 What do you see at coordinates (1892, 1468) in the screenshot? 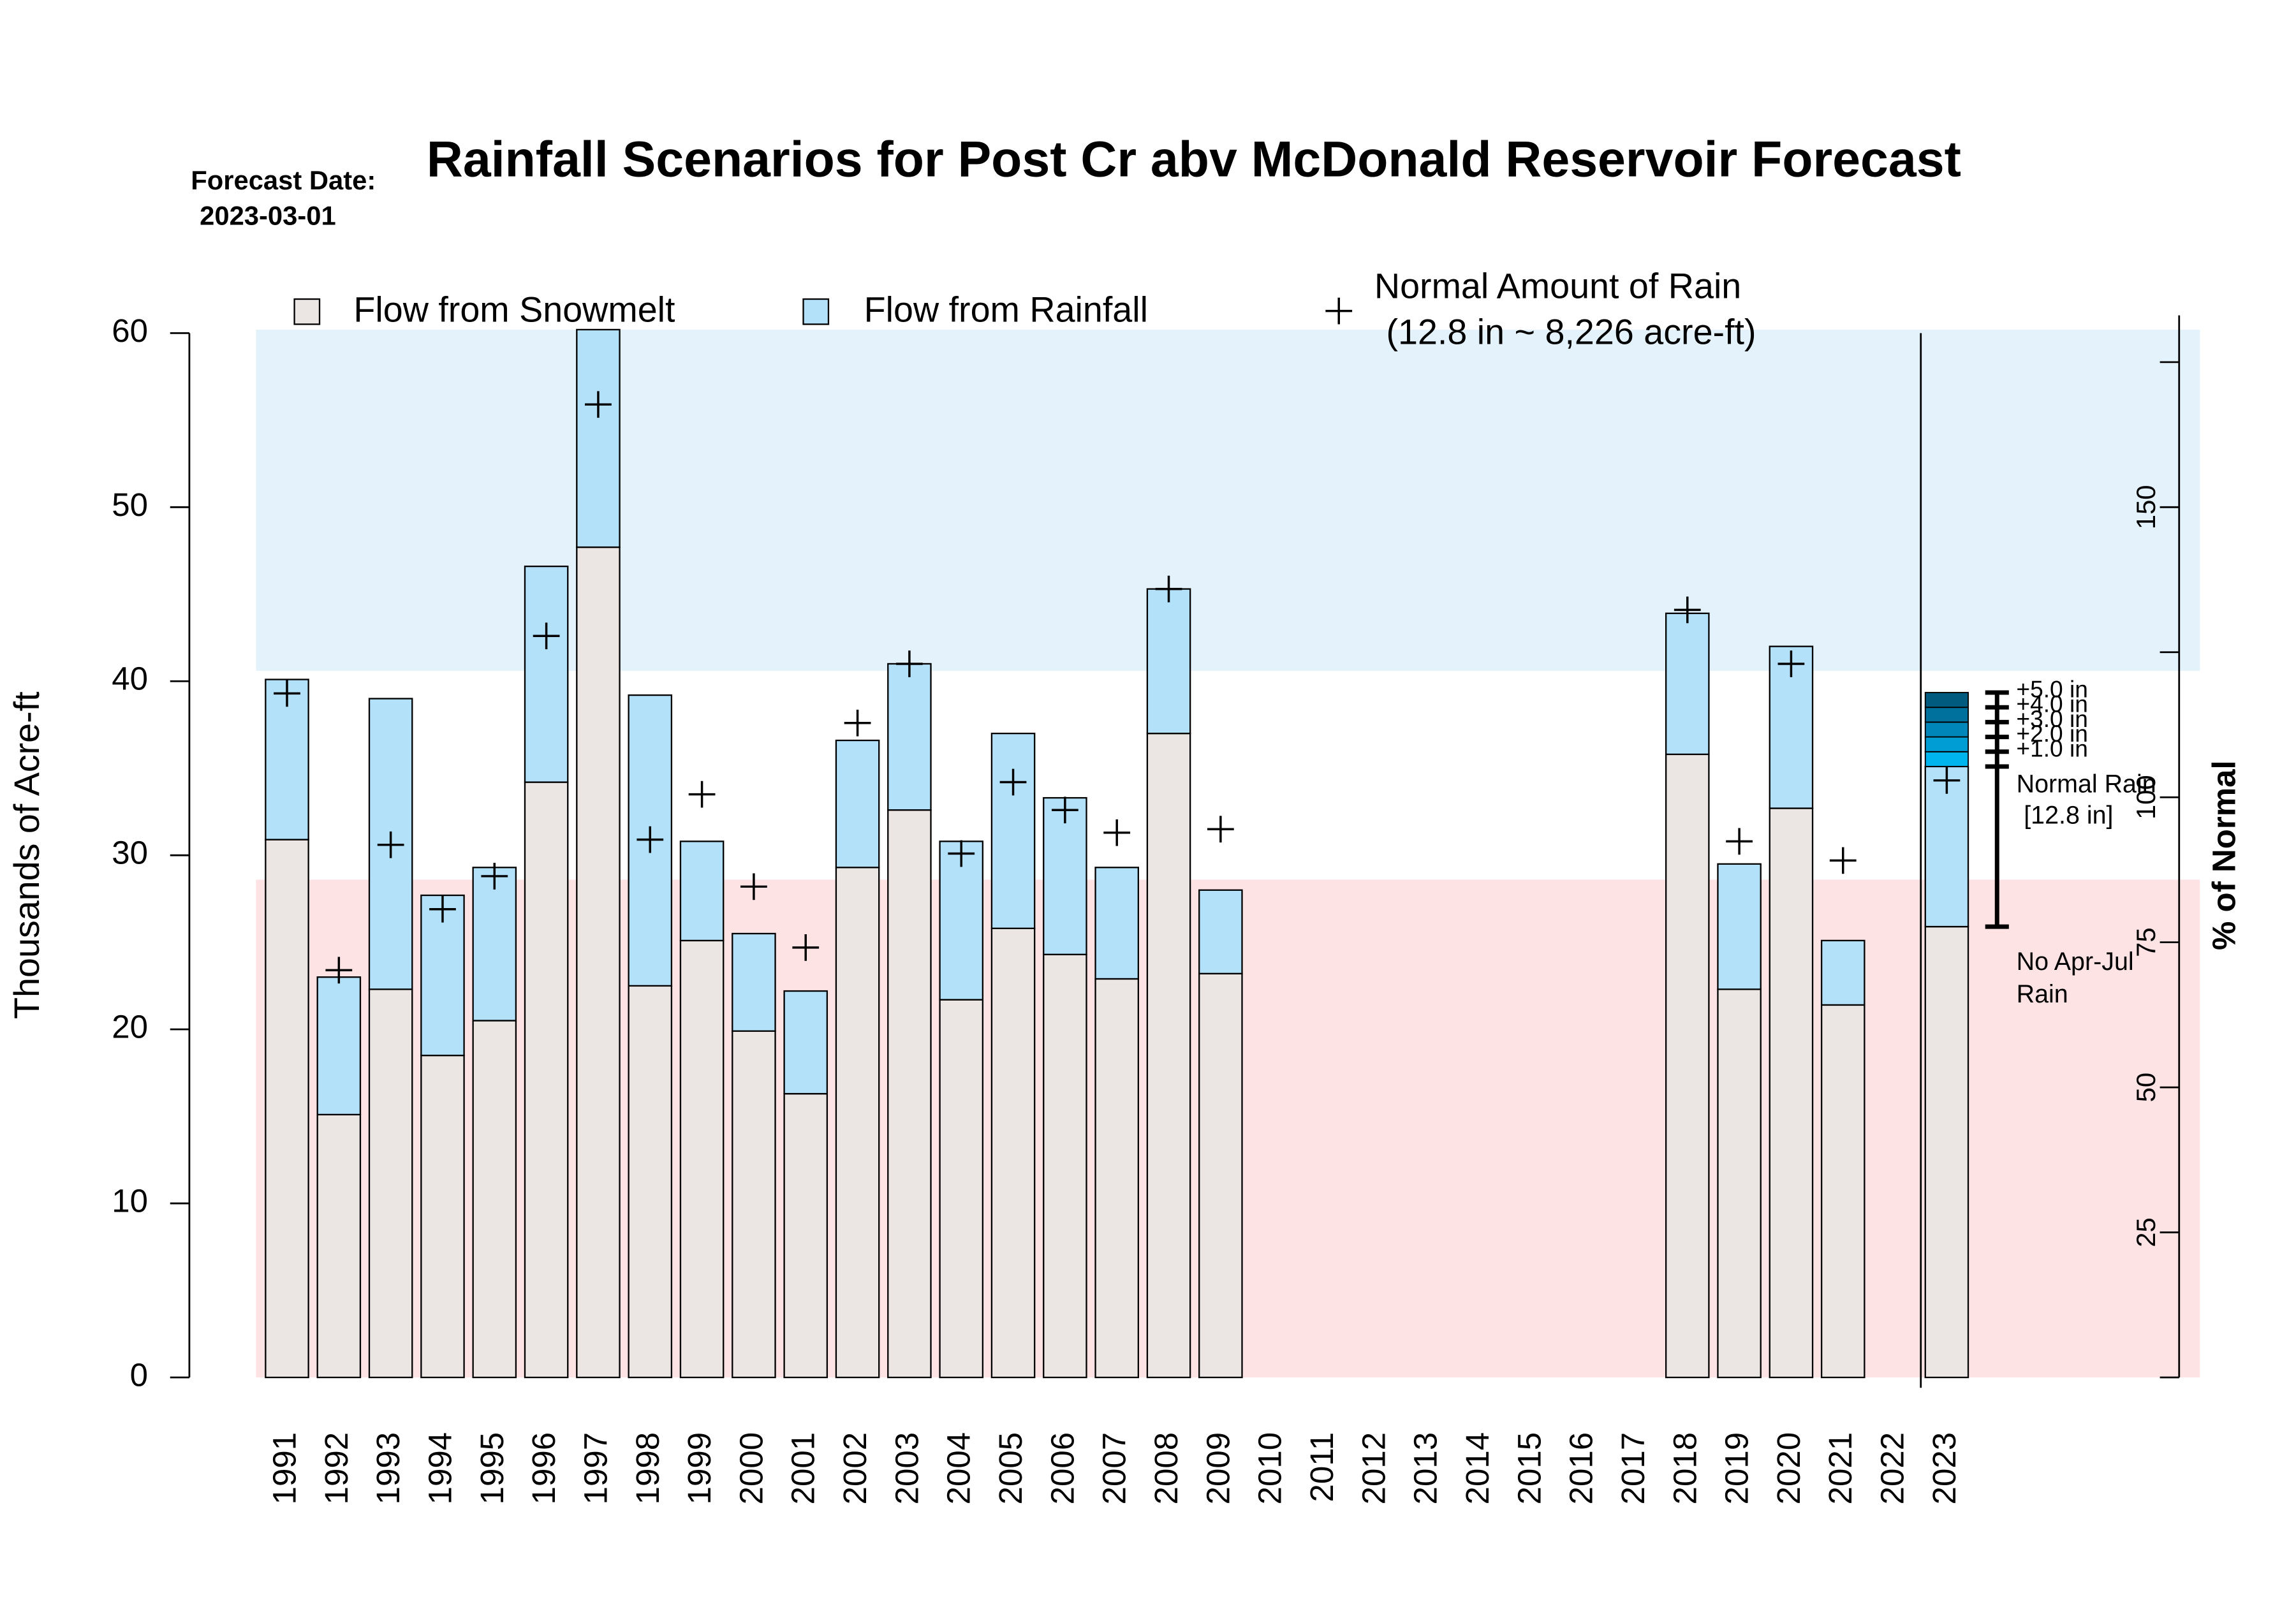
I see `x-tick-label: 2022` at bounding box center [1892, 1468].